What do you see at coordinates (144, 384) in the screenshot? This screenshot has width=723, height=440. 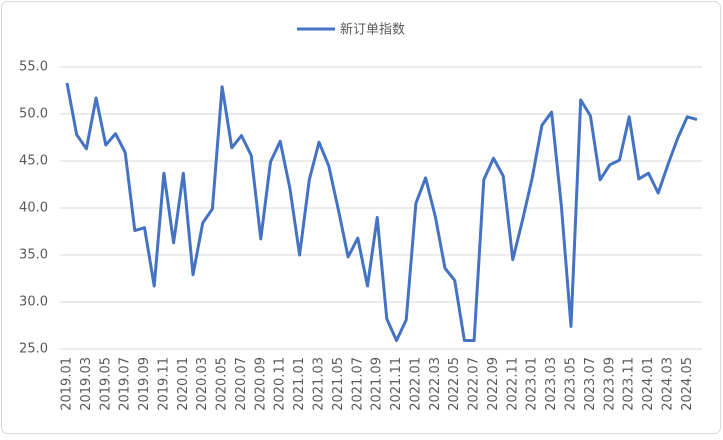 I see `x-tick-label: 2019.09` at bounding box center [144, 384].